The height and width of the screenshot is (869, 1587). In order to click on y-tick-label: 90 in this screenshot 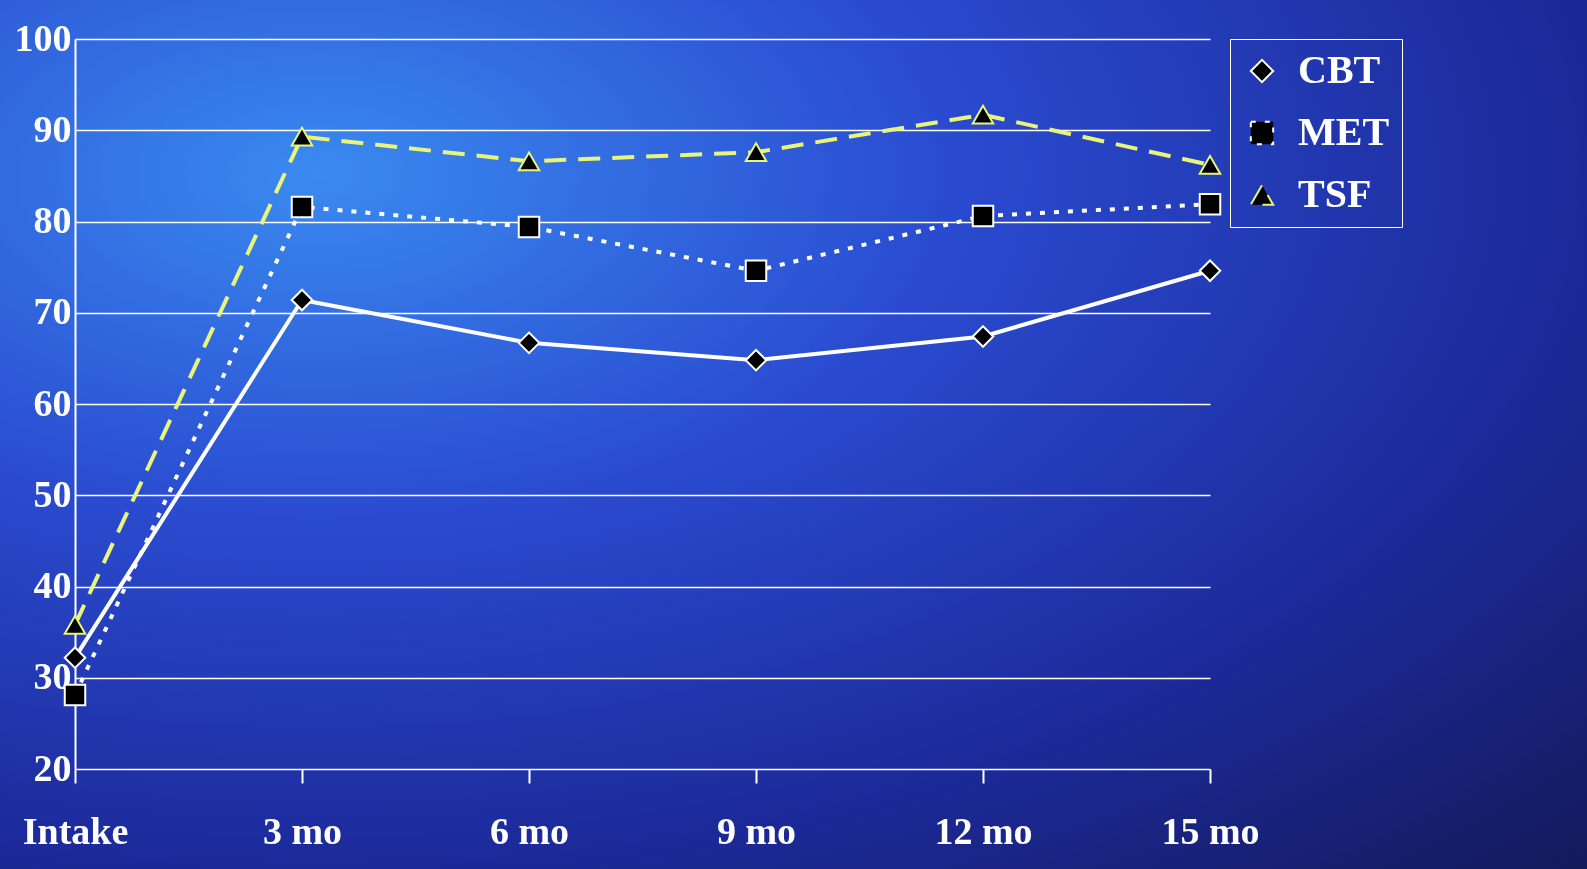, I will do `click(52, 128)`.